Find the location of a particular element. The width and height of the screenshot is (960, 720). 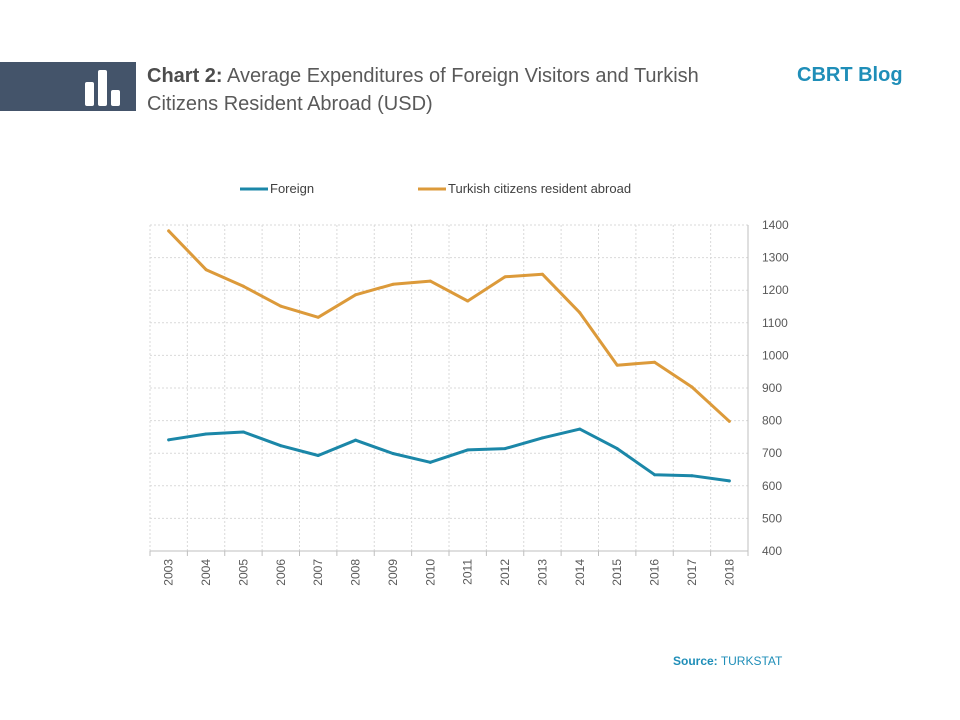

source-note: Source: TURKSTAT is located at coordinates (727, 661).